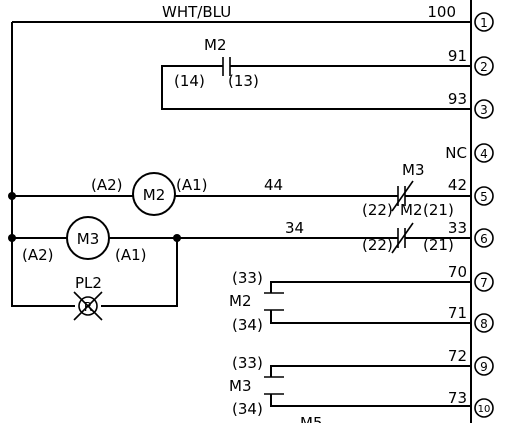  What do you see at coordinates (43, 272) in the screenshot?
I see `pilot-light-wire` at bounding box center [43, 272].